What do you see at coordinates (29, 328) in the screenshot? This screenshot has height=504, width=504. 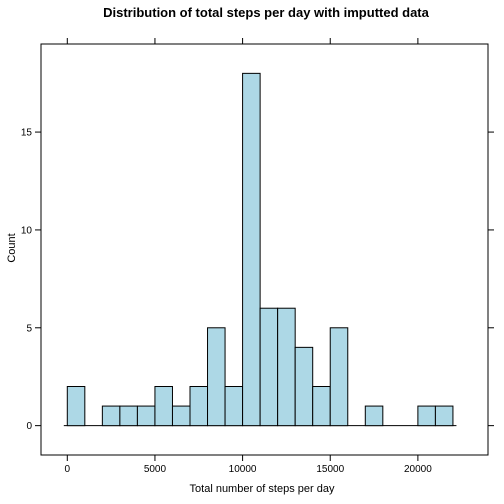 I see `y-tick-label: 5` at bounding box center [29, 328].